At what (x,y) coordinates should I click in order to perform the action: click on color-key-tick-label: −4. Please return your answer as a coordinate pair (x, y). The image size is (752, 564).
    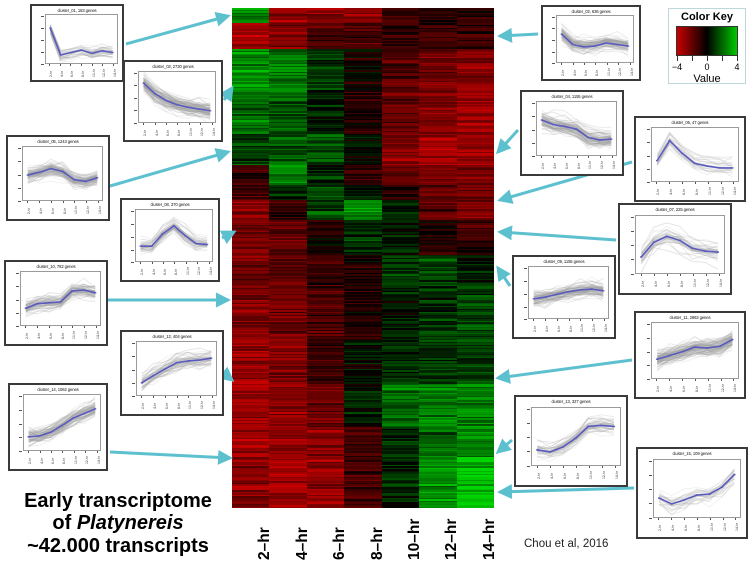
    Looking at the image, I should click on (677, 67).